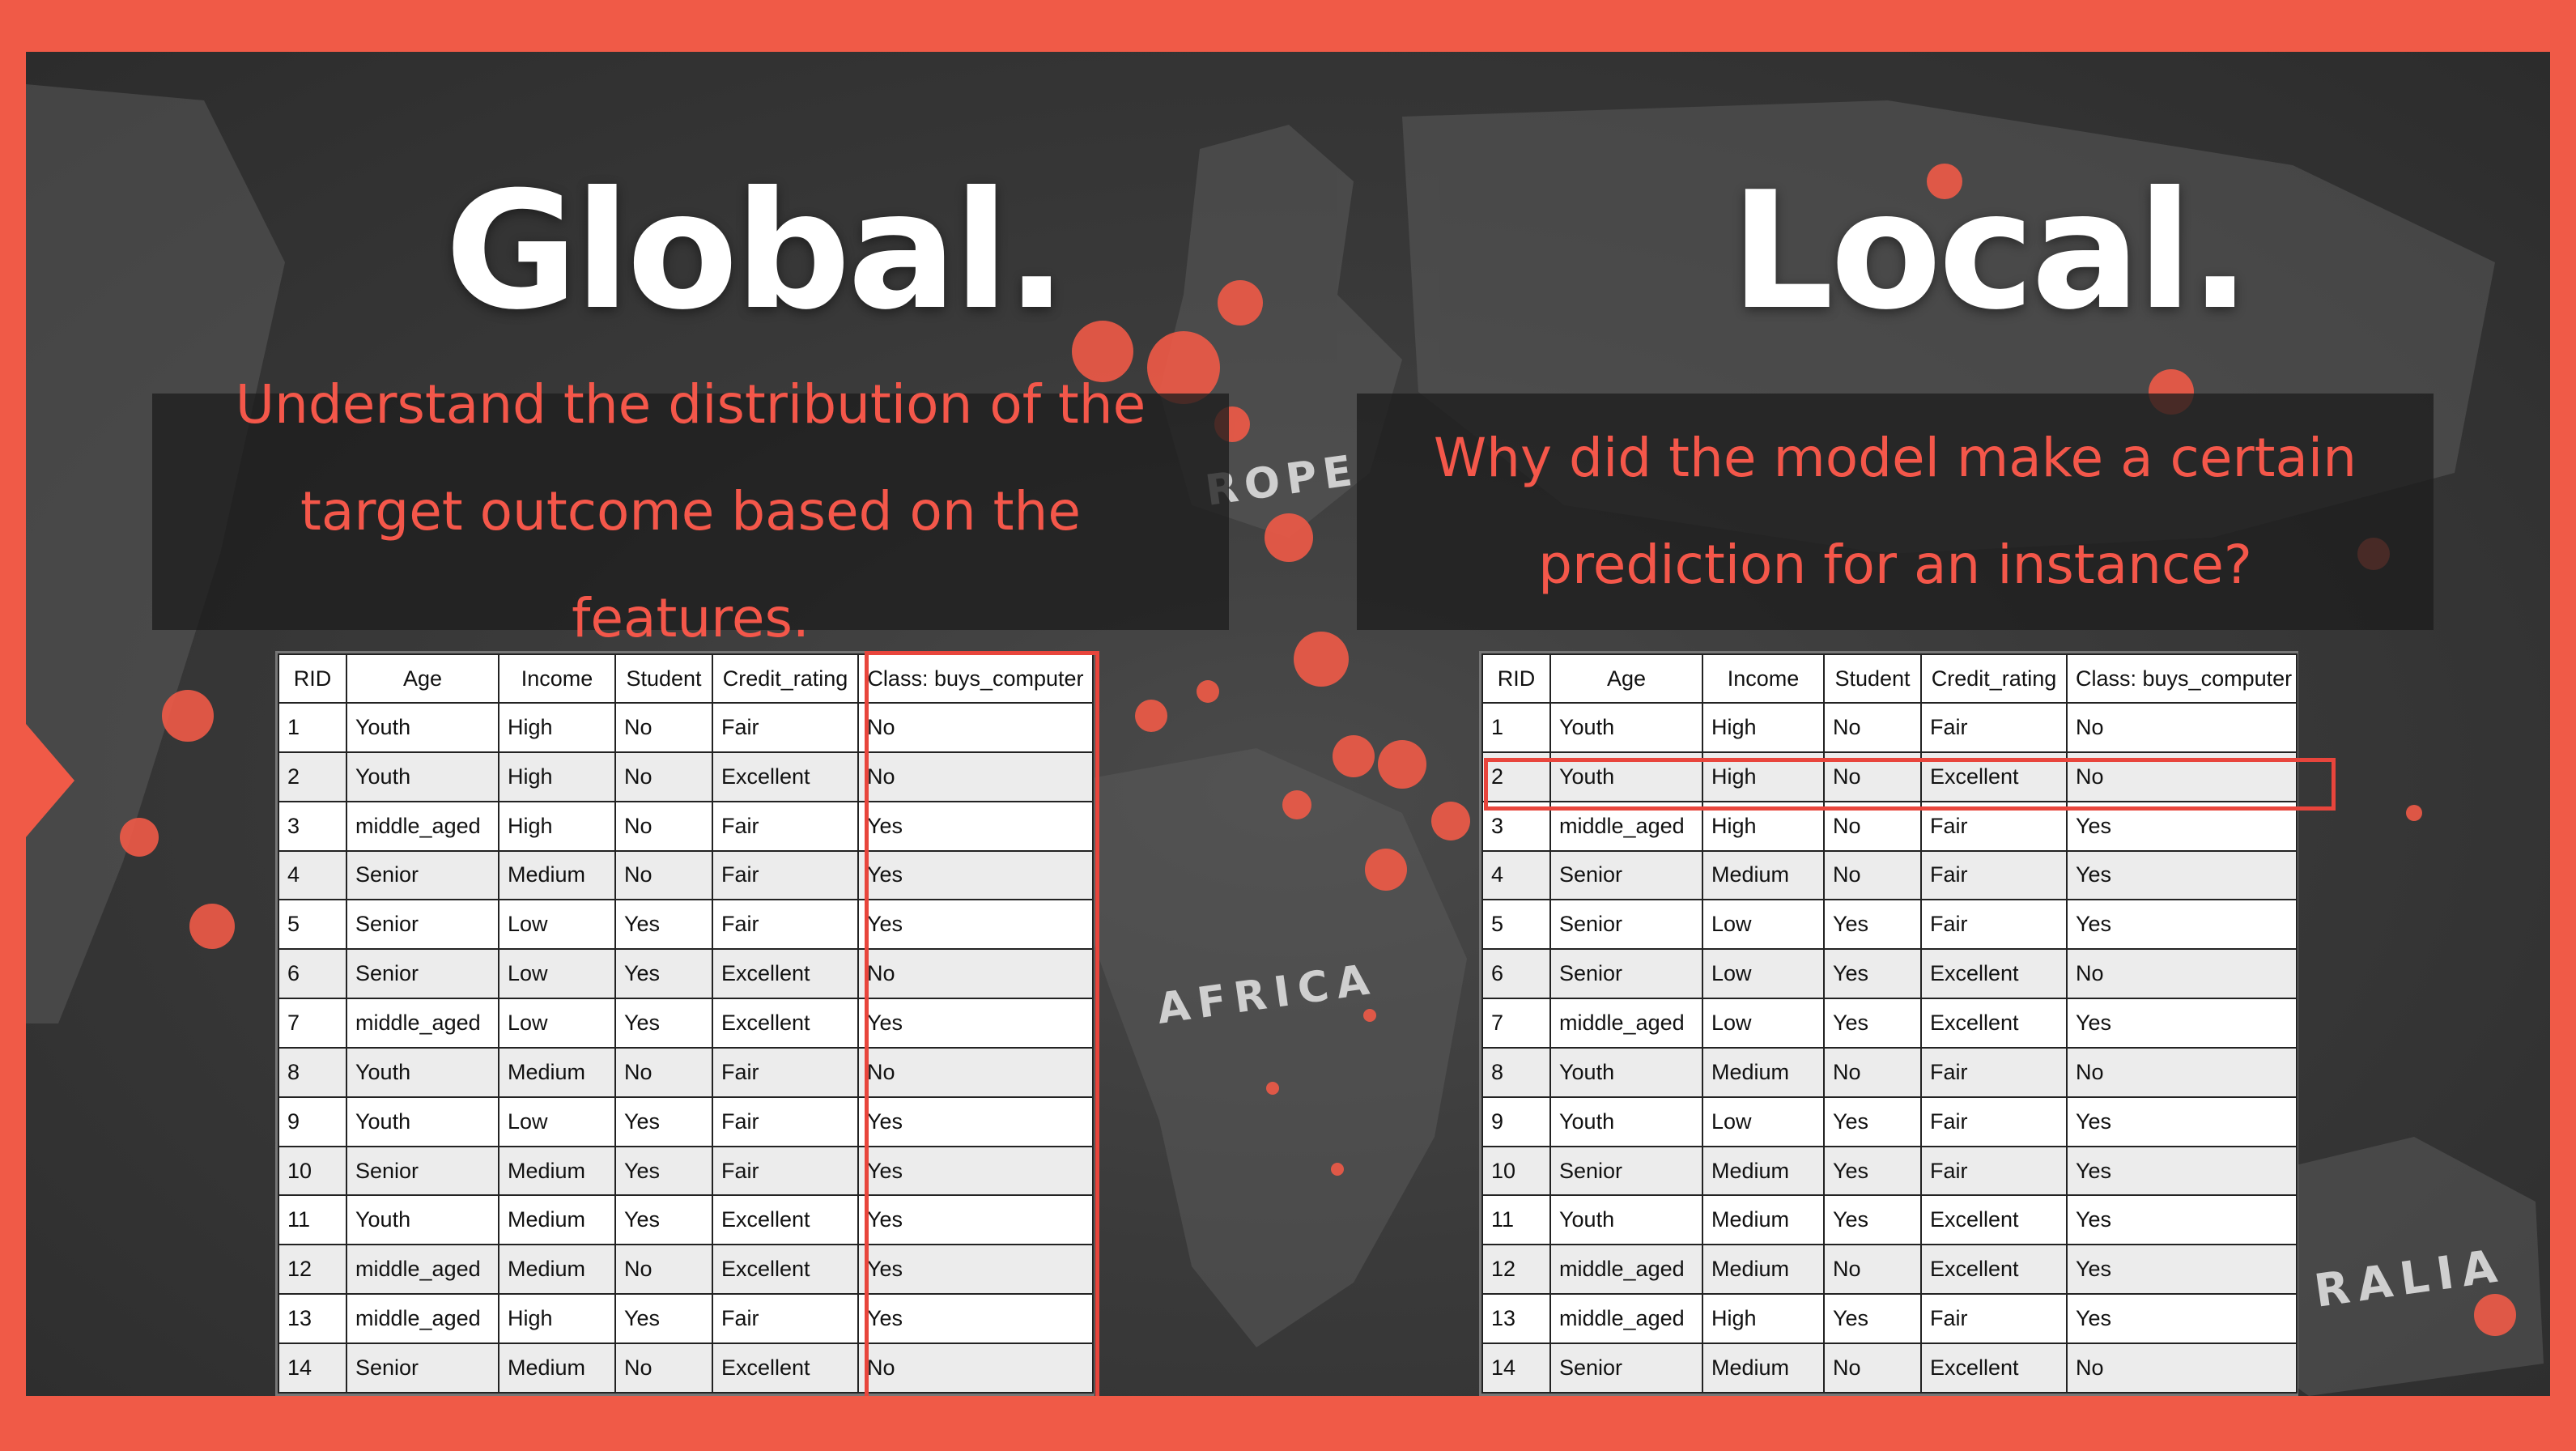 This screenshot has width=2576, height=1451. What do you see at coordinates (1890, 1121) in the screenshot?
I see `table-row: 9 Youth Low Yes Fair Yes` at bounding box center [1890, 1121].